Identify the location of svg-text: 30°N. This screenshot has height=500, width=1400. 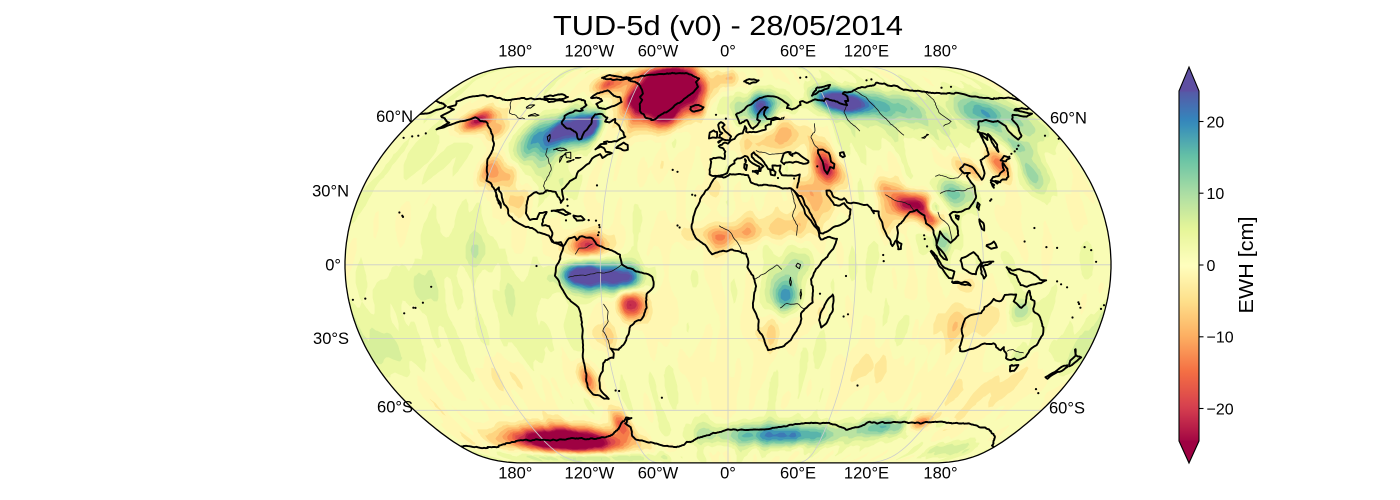
(330, 192).